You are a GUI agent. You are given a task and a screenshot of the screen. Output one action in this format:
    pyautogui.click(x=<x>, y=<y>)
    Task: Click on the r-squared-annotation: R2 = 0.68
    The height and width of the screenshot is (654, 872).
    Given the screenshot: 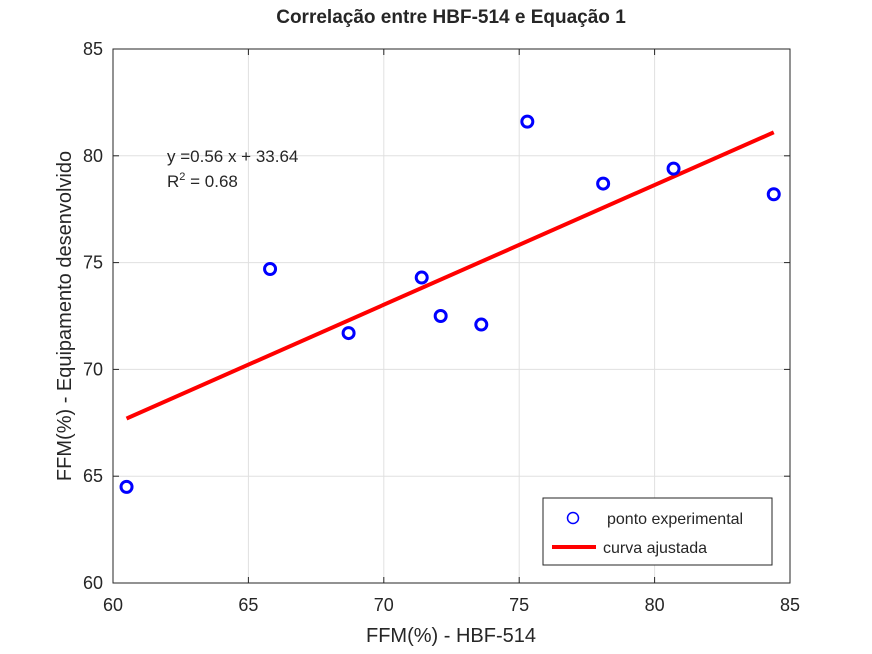 What is the action you would take?
    pyautogui.click(x=202, y=181)
    